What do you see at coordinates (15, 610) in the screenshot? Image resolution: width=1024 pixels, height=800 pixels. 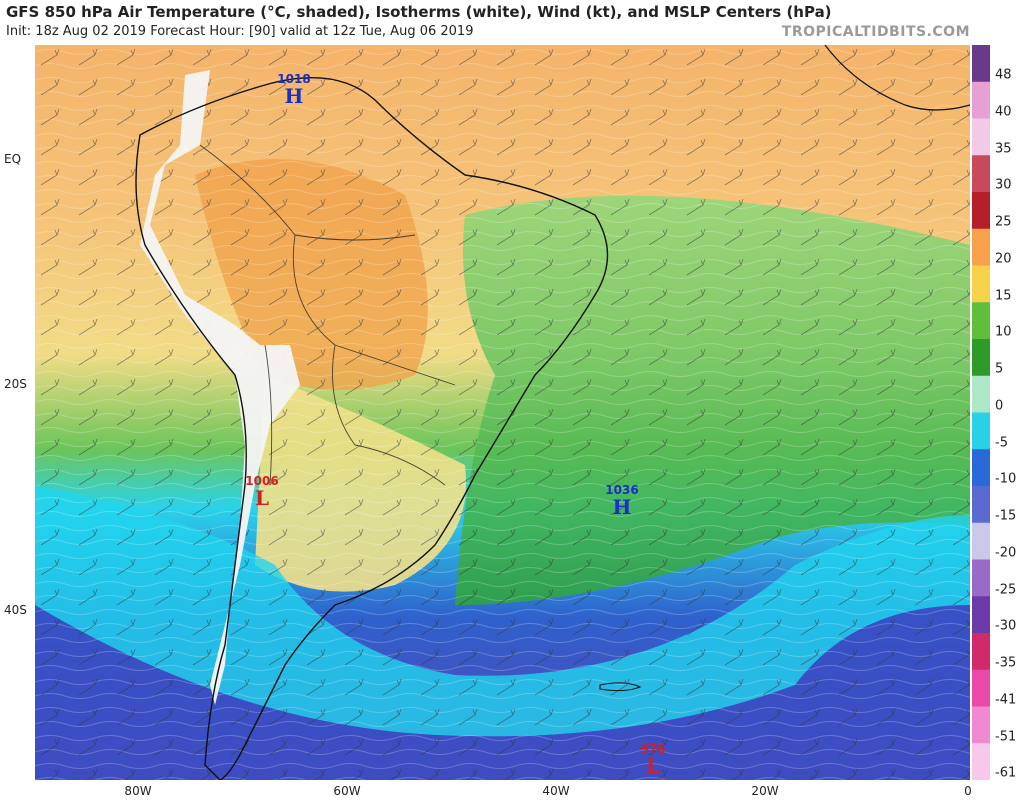 I see `lat-label-40s: 40S` at bounding box center [15, 610].